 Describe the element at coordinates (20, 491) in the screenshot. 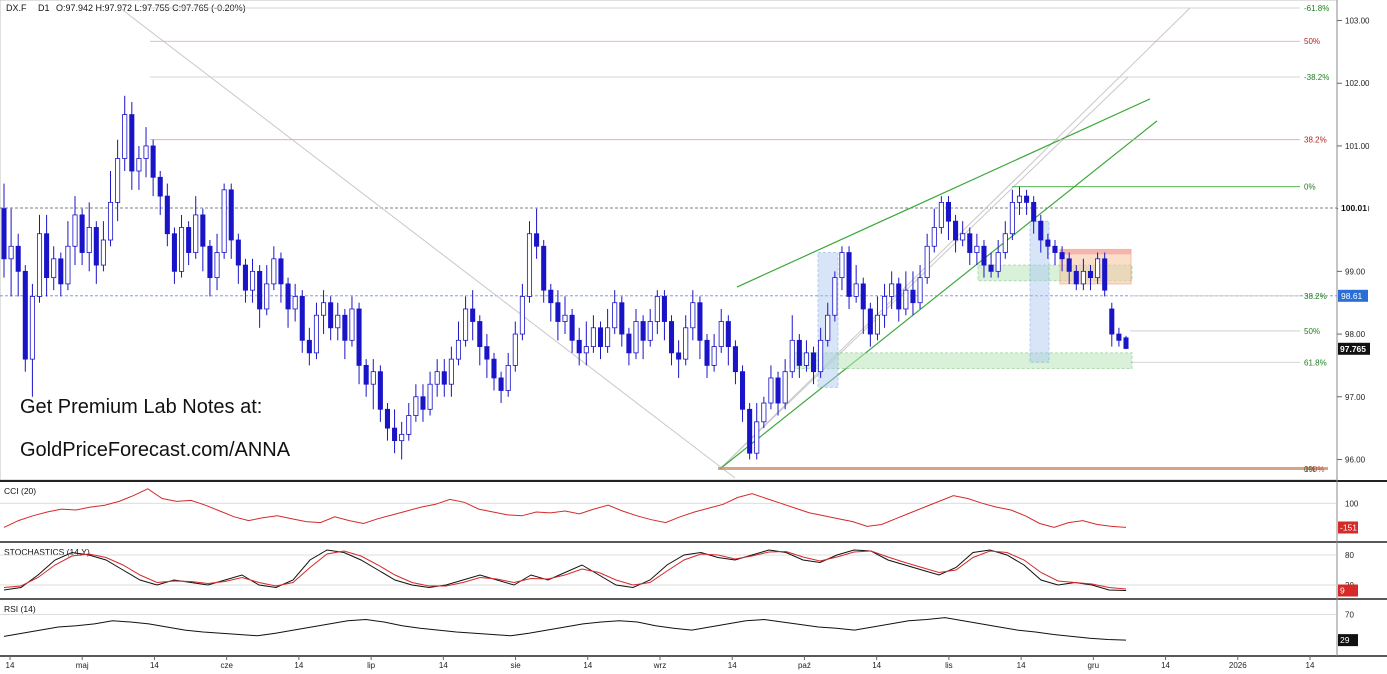

I see `indicator-title: CCI (20)` at that location.